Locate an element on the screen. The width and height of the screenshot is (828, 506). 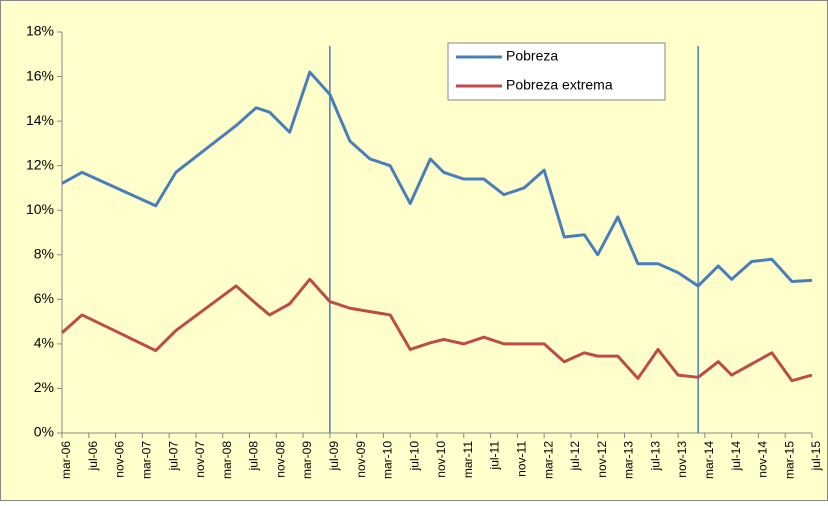
x-tick-label: mar-06 is located at coordinates (66, 460).